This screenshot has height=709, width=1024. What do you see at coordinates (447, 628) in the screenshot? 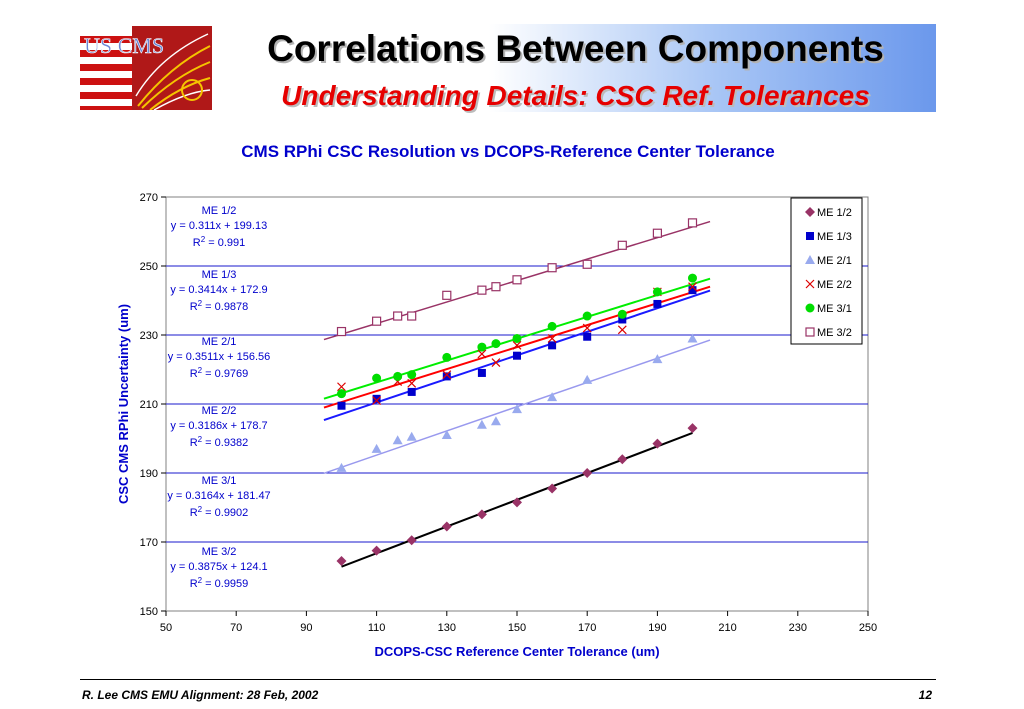
I see `x-tick-label: 130` at bounding box center [447, 628].